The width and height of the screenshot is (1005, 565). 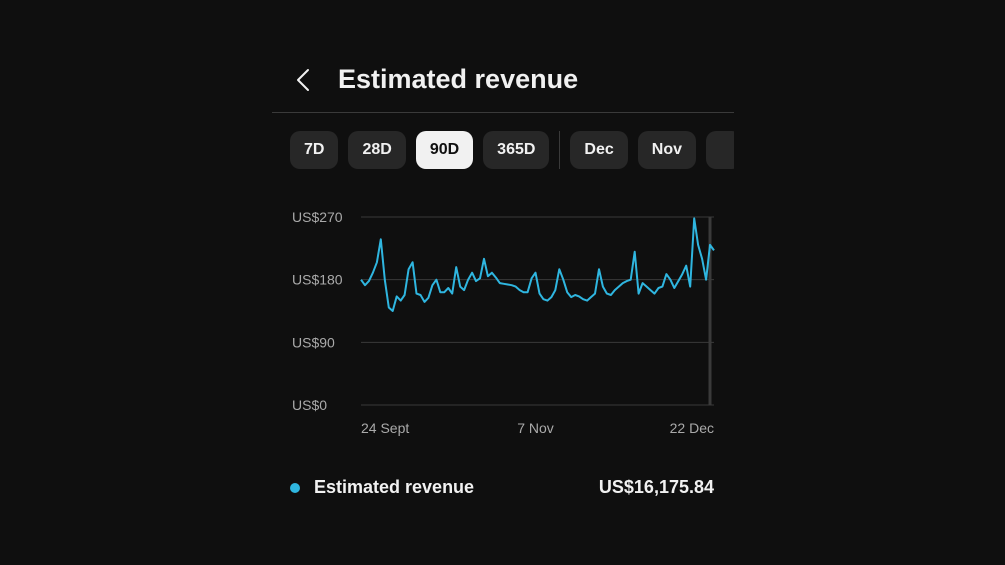 I want to click on page-title: Estimated revenue, so click(x=458, y=79).